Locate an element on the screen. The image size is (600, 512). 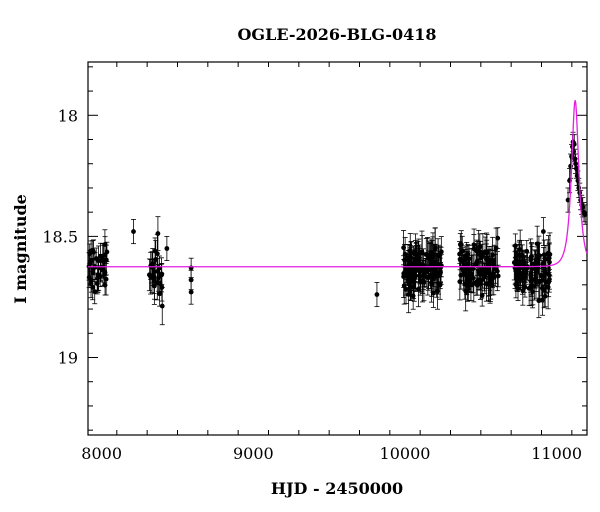
y-axis-label: I magnitude is located at coordinates (20, 249).